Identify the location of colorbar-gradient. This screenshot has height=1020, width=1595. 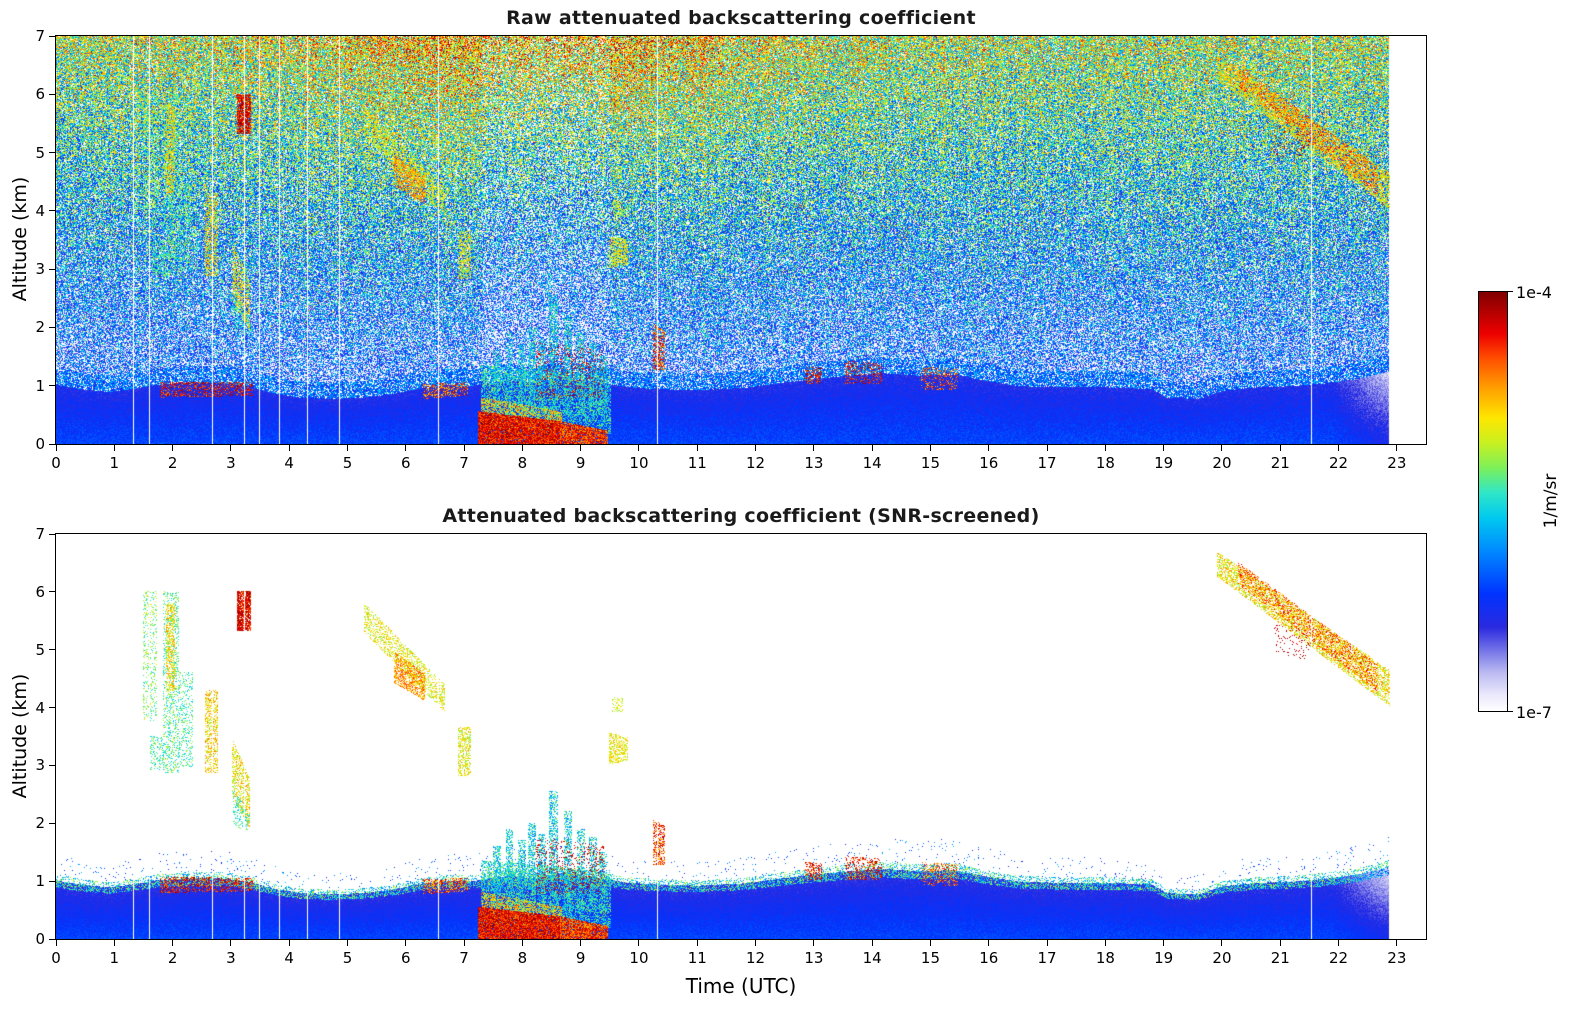
(1493, 501).